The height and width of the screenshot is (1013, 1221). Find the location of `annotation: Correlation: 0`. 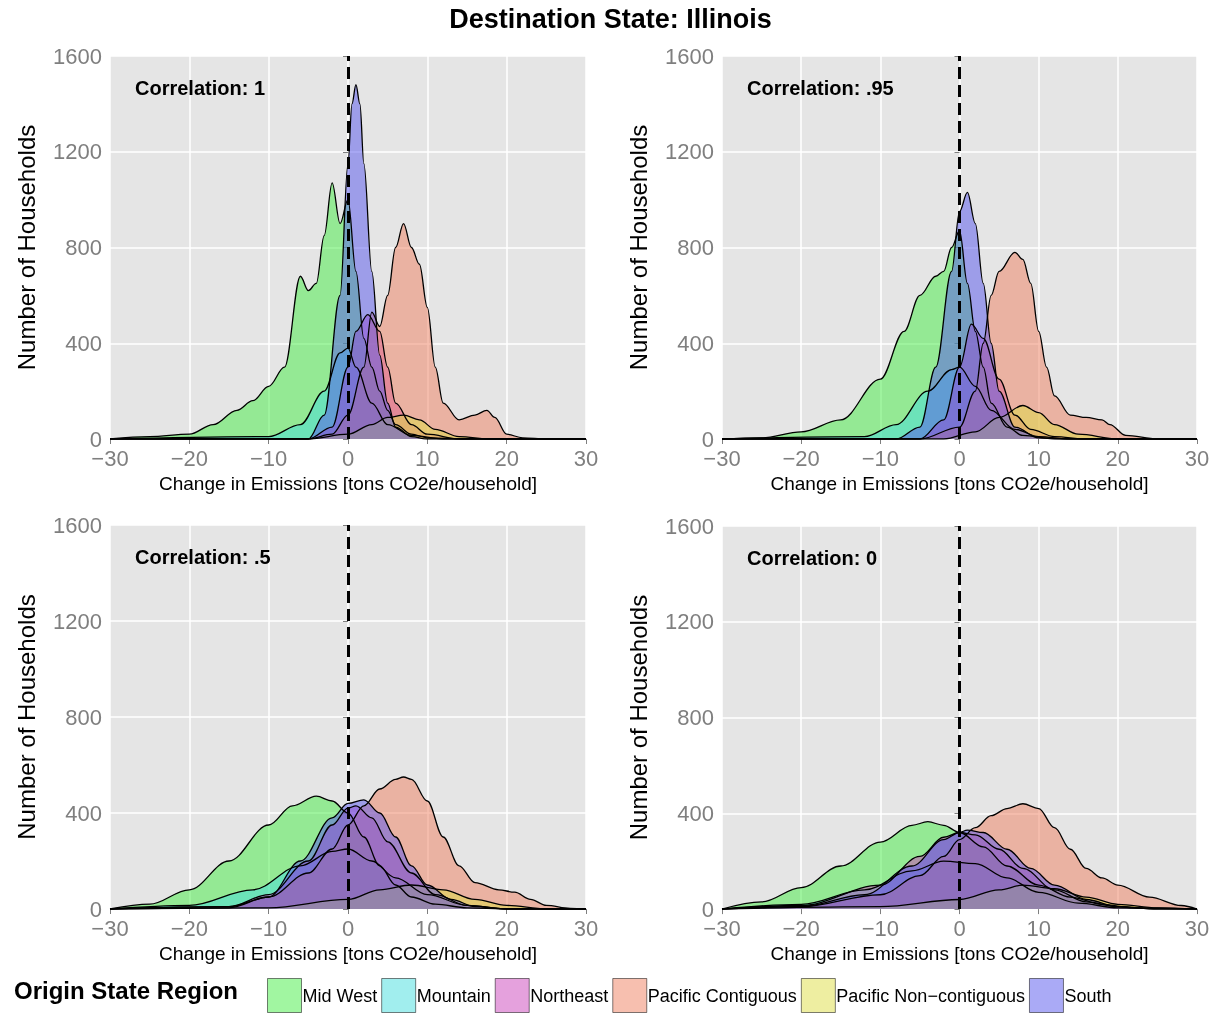

annotation: Correlation: 0 is located at coordinates (812, 558).